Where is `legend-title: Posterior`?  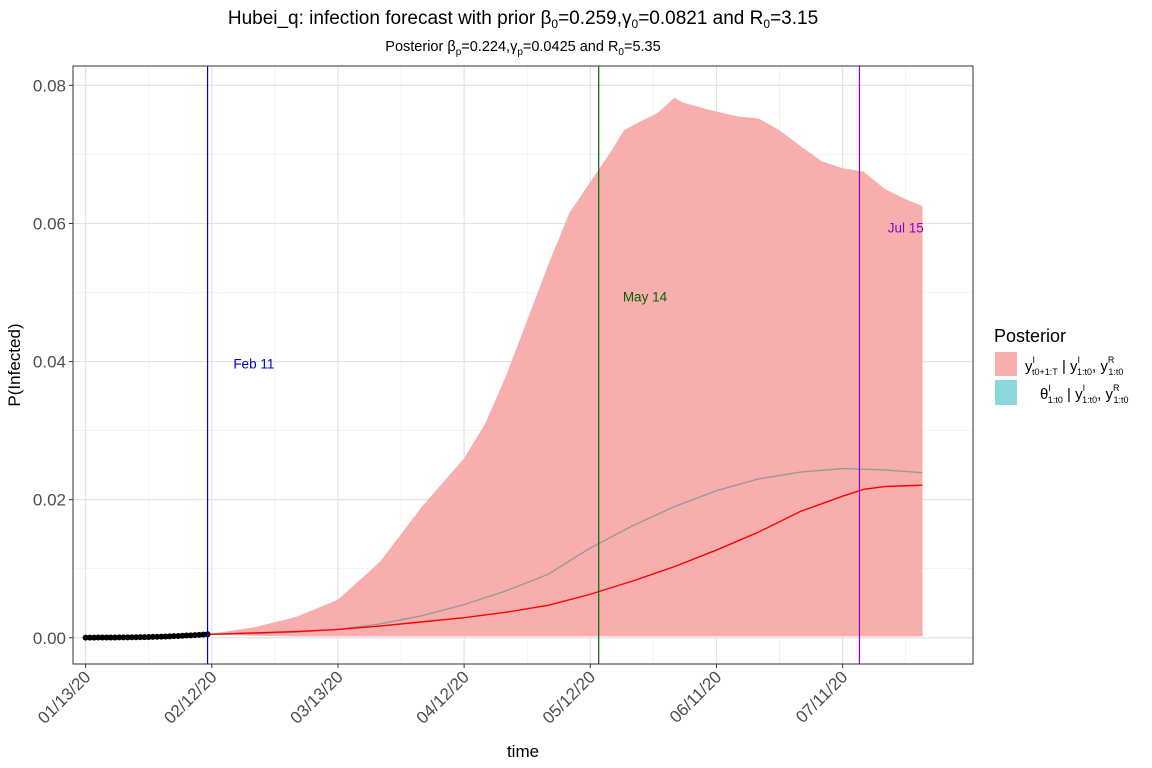
legend-title: Posterior is located at coordinates (1030, 336).